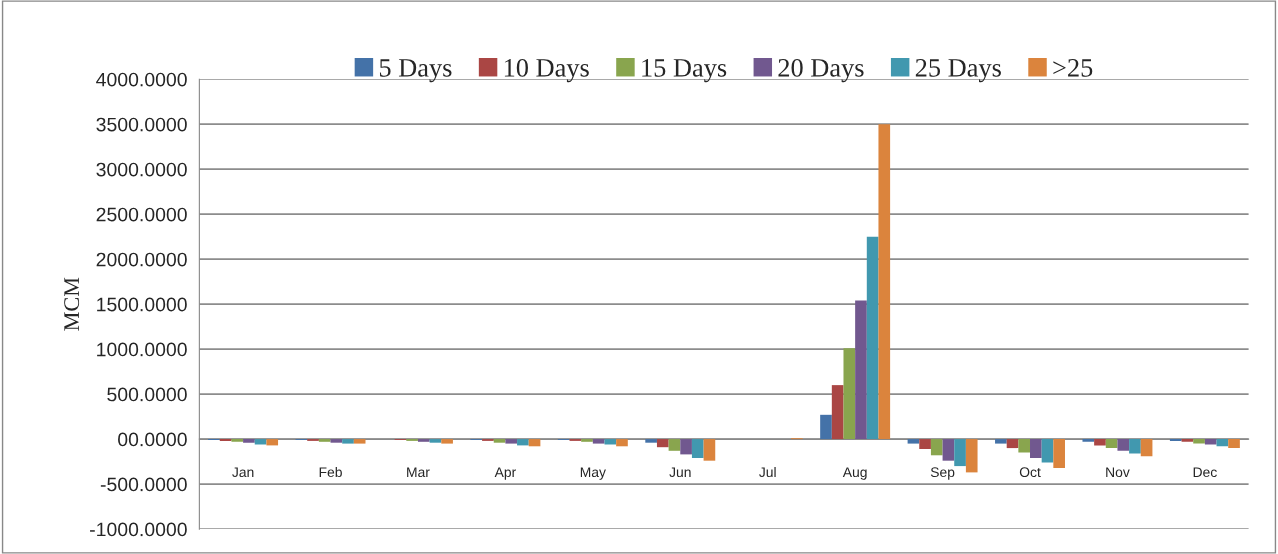  Describe the element at coordinates (143, 484) in the screenshot. I see `y-tick-label: -500.0000` at that location.